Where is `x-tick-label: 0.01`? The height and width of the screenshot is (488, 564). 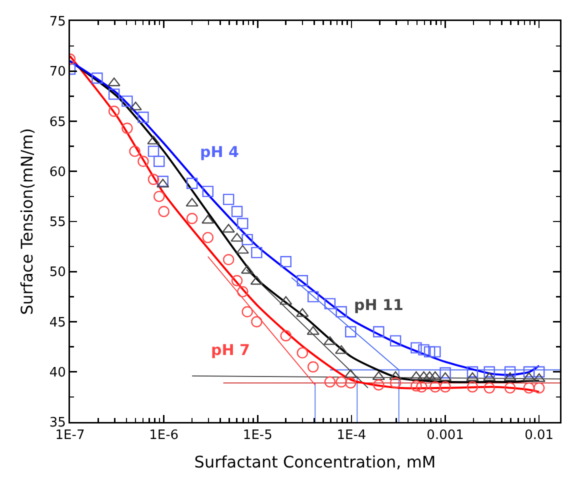
x-tick-label: 0.01 is located at coordinates (539, 436).